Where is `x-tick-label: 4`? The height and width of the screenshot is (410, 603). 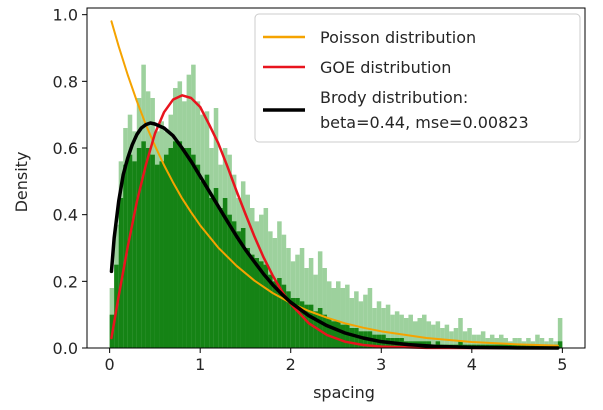
x-tick-label: 4 is located at coordinates (472, 364).